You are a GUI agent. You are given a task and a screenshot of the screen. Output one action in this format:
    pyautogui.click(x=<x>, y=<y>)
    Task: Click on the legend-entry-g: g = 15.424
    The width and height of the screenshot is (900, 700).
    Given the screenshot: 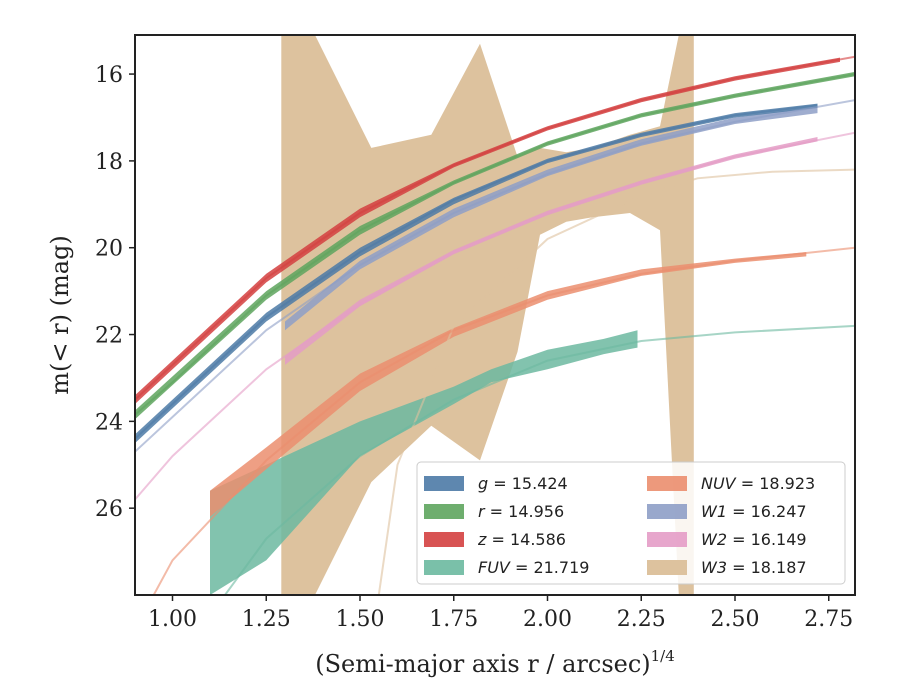 What is the action you would take?
    pyautogui.click(x=496, y=483)
    